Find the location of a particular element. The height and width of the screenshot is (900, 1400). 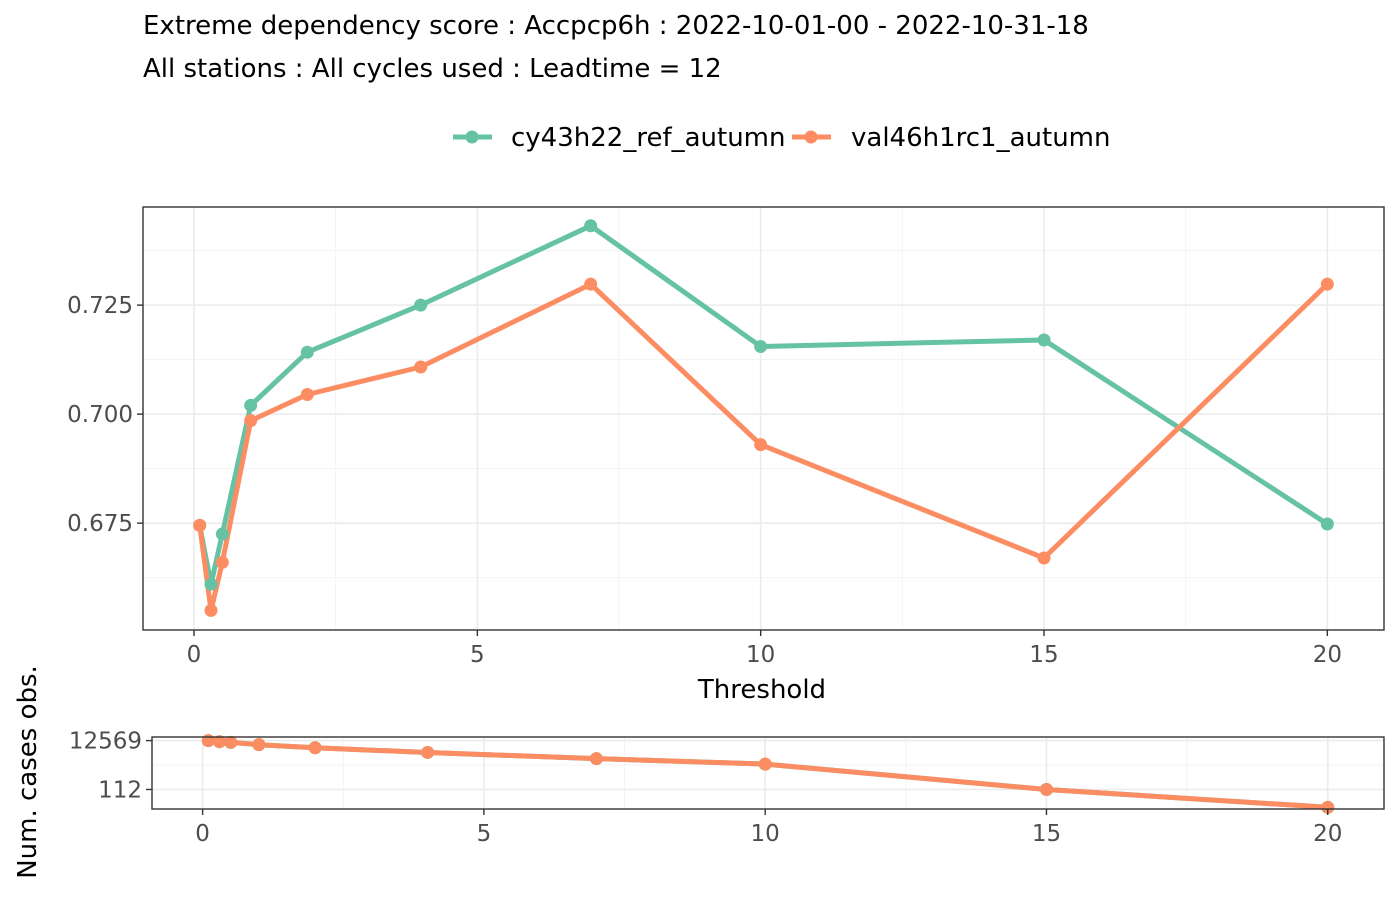

y-tick-label: 0.700 is located at coordinates (100, 415).